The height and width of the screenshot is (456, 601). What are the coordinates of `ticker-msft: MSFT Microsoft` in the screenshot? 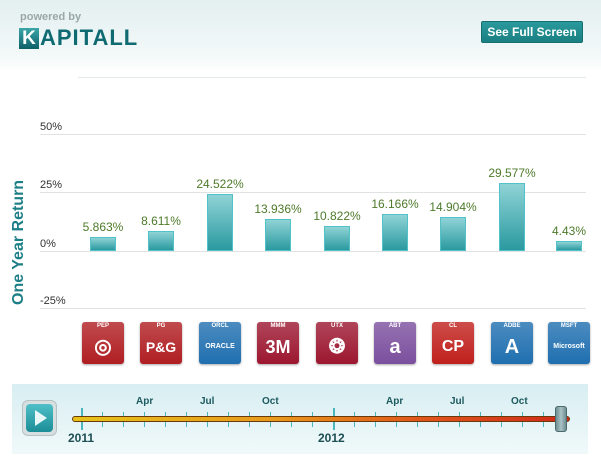 It's located at (569, 343).